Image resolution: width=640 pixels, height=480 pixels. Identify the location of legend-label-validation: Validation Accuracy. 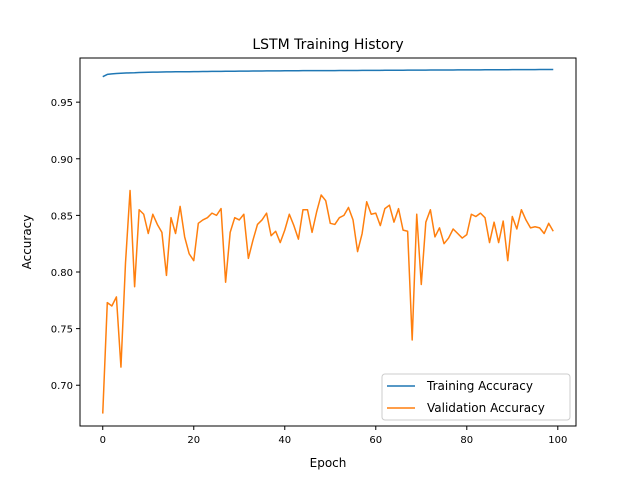
(486, 408).